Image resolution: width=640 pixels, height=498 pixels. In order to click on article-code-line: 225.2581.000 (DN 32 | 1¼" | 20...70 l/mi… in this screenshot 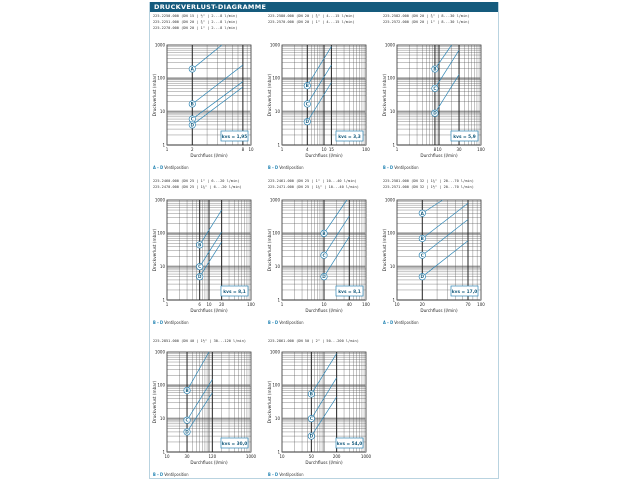, I will do `click(428, 181)`.